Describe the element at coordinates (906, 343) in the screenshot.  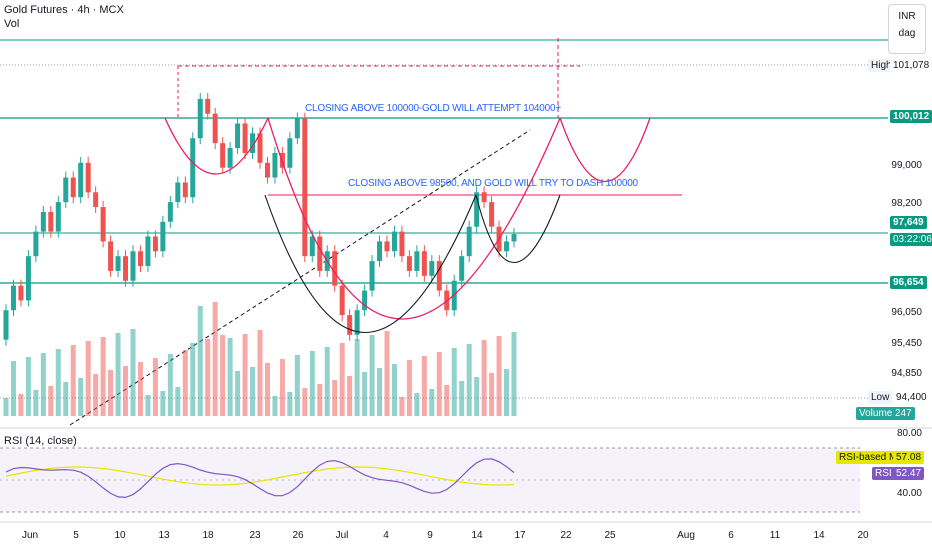
I see `price-axis-label: 95,450` at that location.